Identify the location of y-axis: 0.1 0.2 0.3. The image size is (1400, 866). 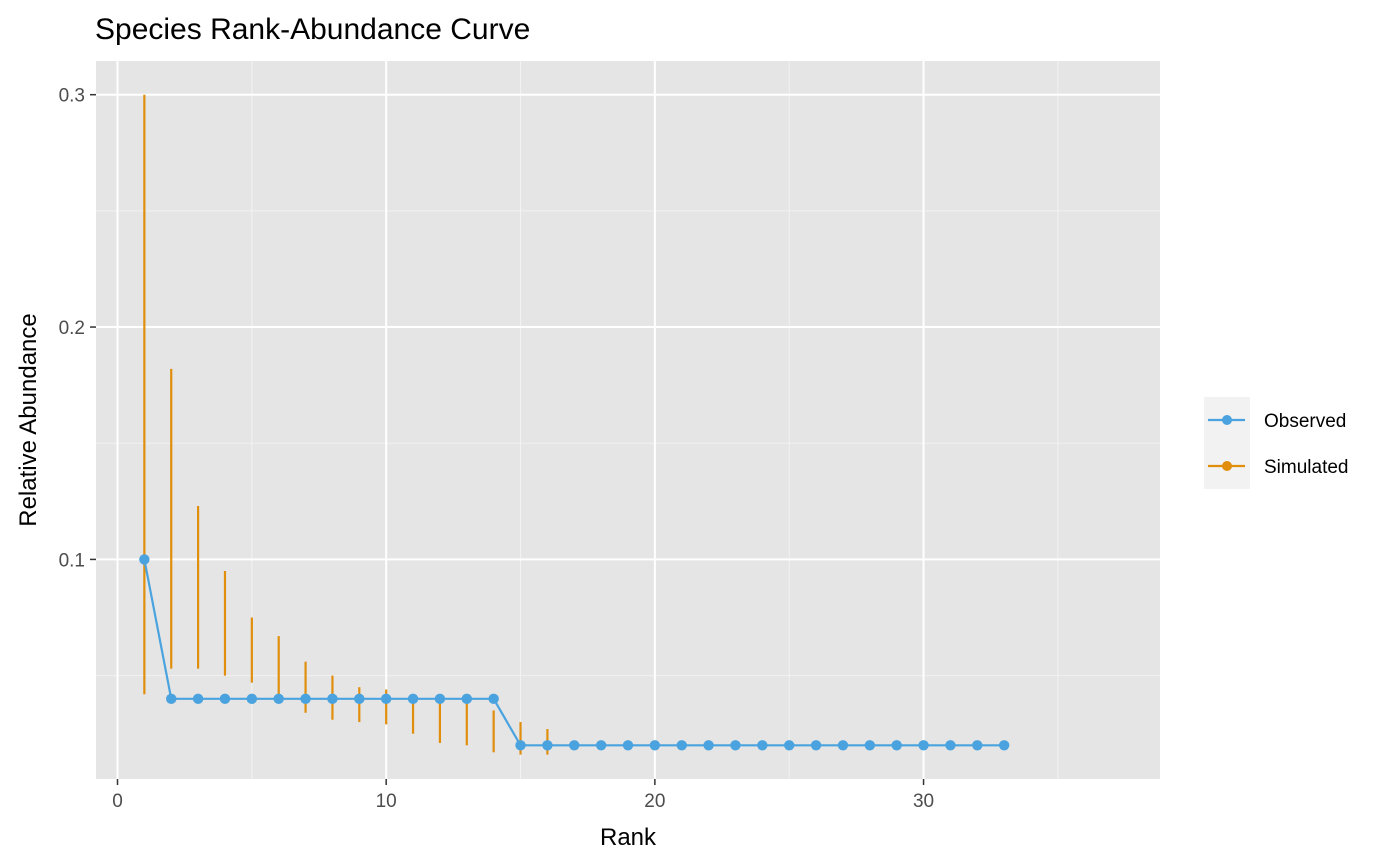
(77, 328).